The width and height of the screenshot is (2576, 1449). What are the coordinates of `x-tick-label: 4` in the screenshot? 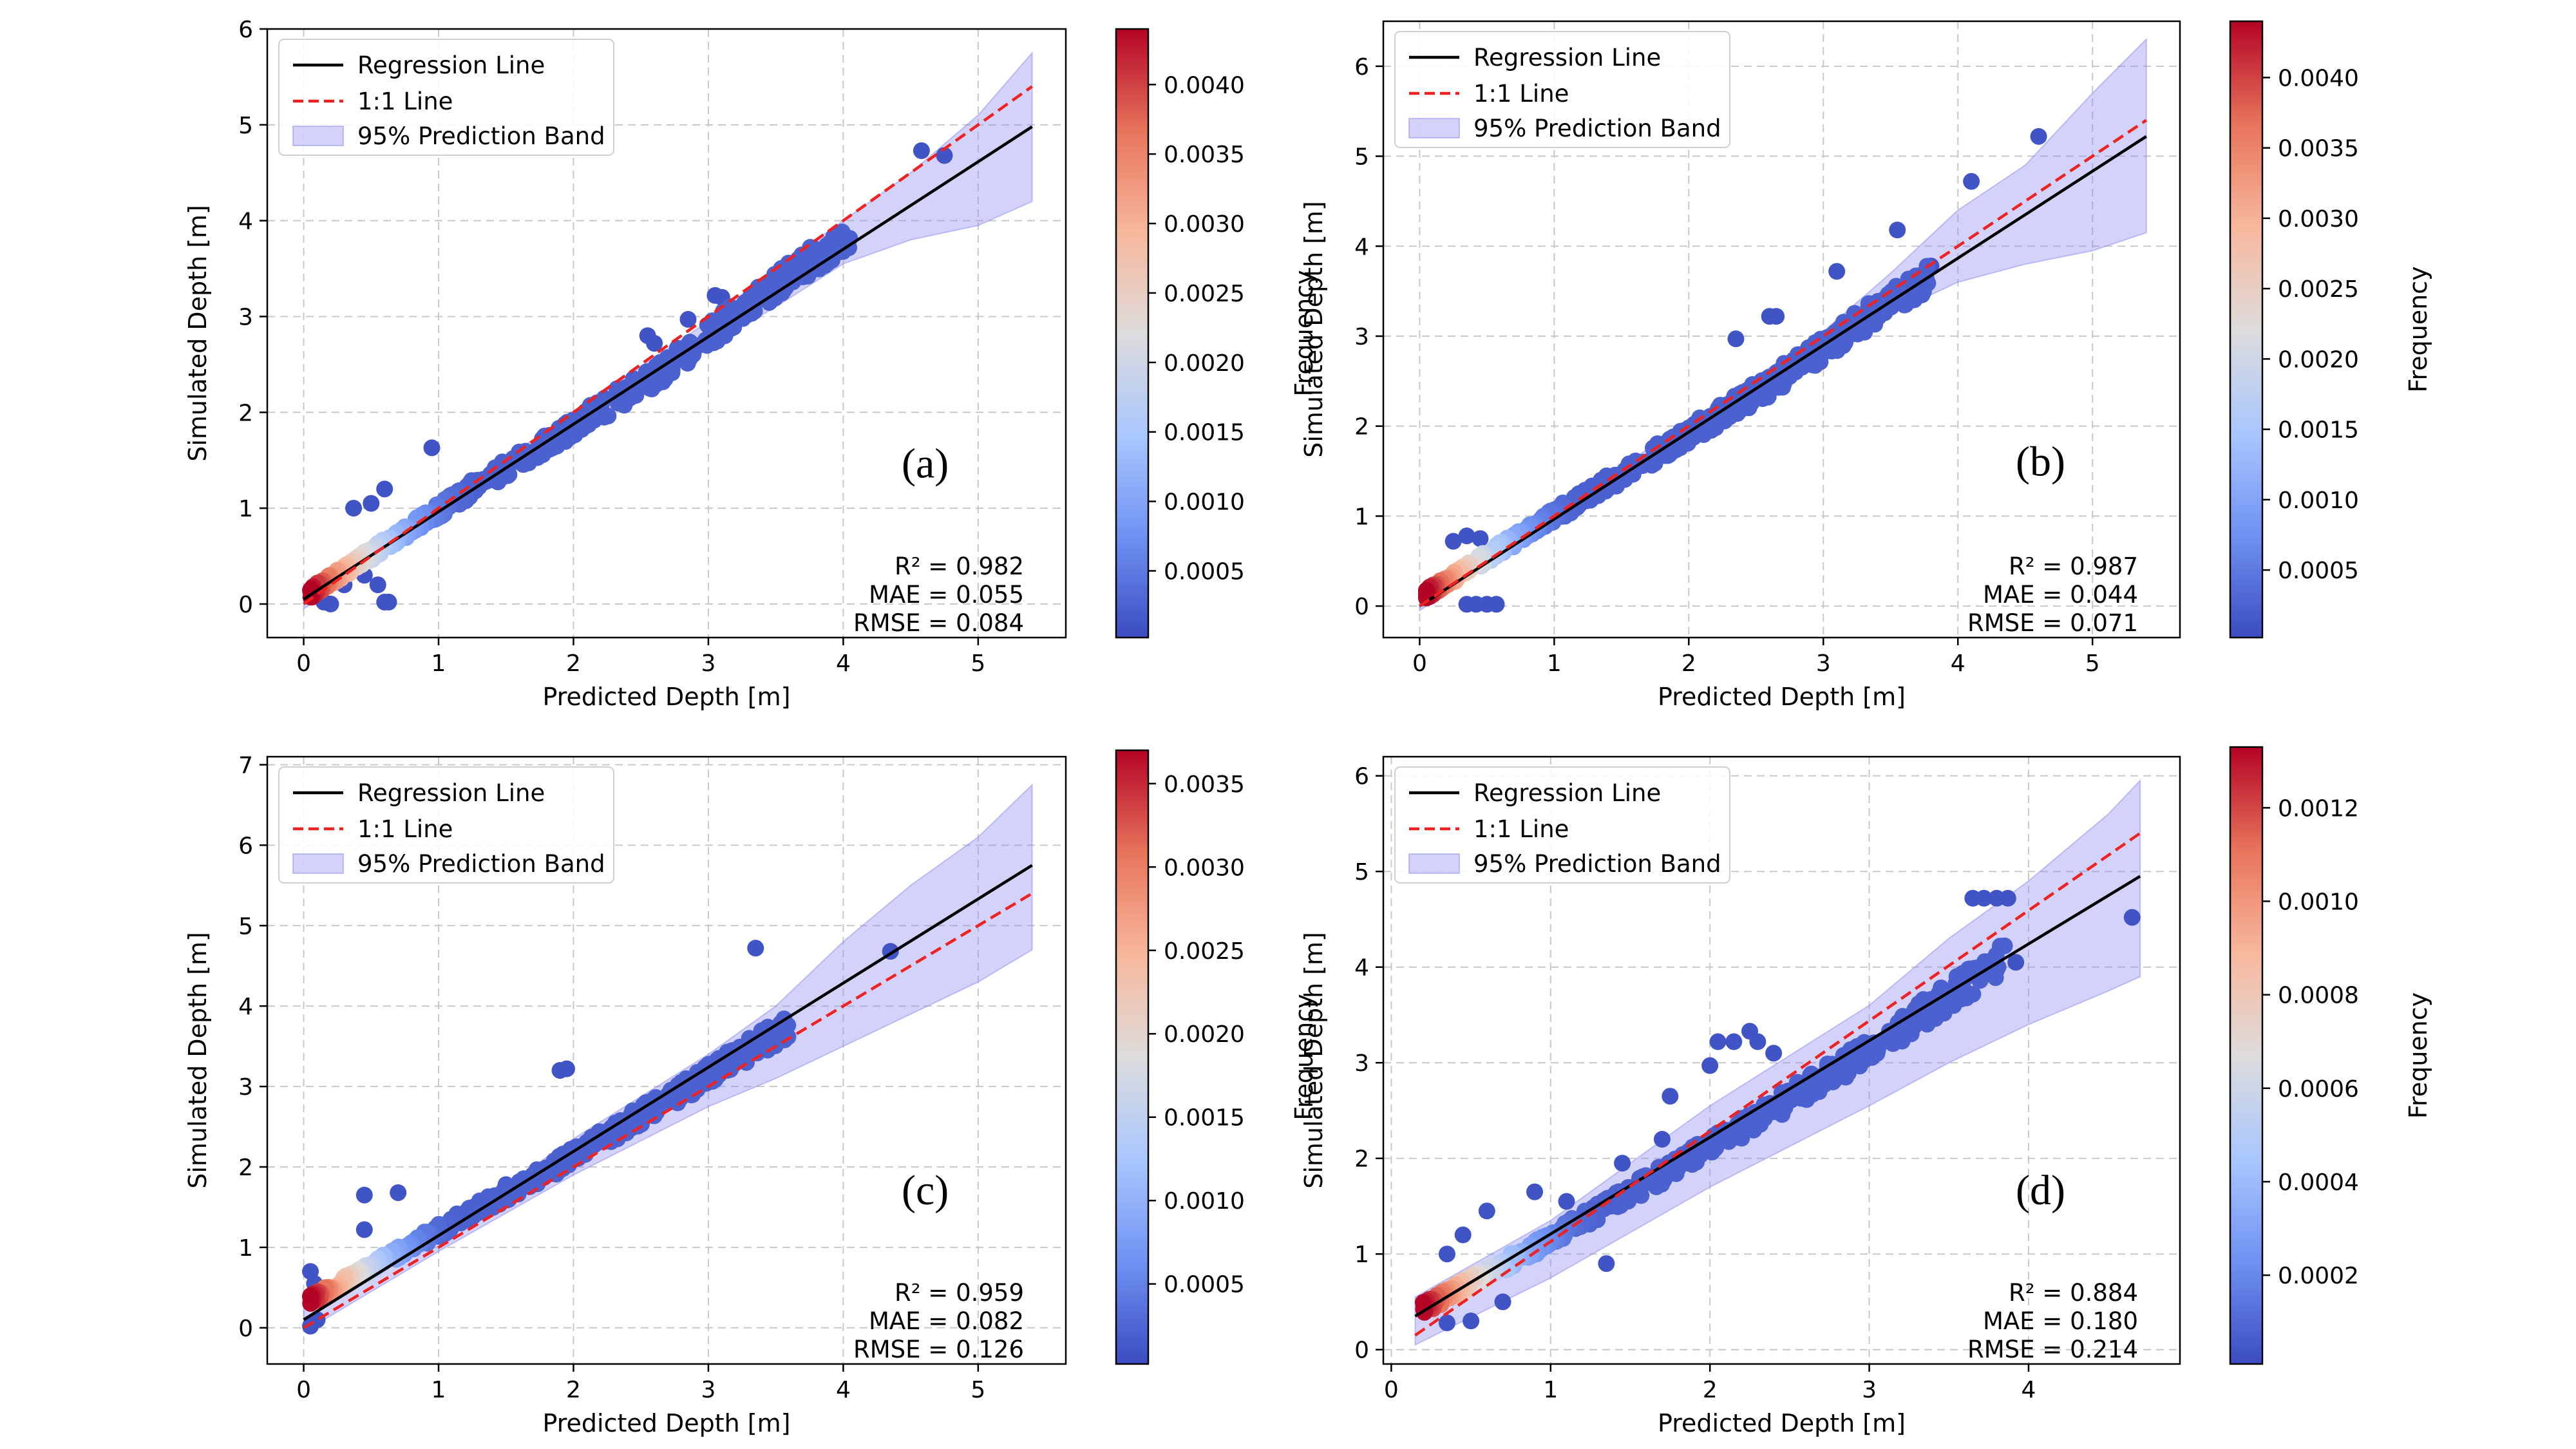 It's located at (844, 663).